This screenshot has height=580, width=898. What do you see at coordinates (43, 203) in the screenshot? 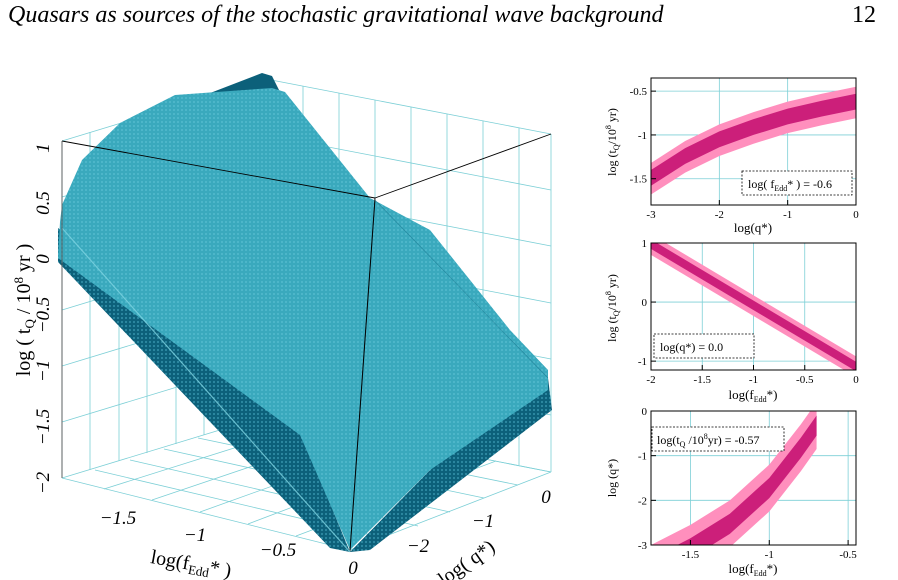
I see `z-tick-label: 0.5` at bounding box center [43, 203].